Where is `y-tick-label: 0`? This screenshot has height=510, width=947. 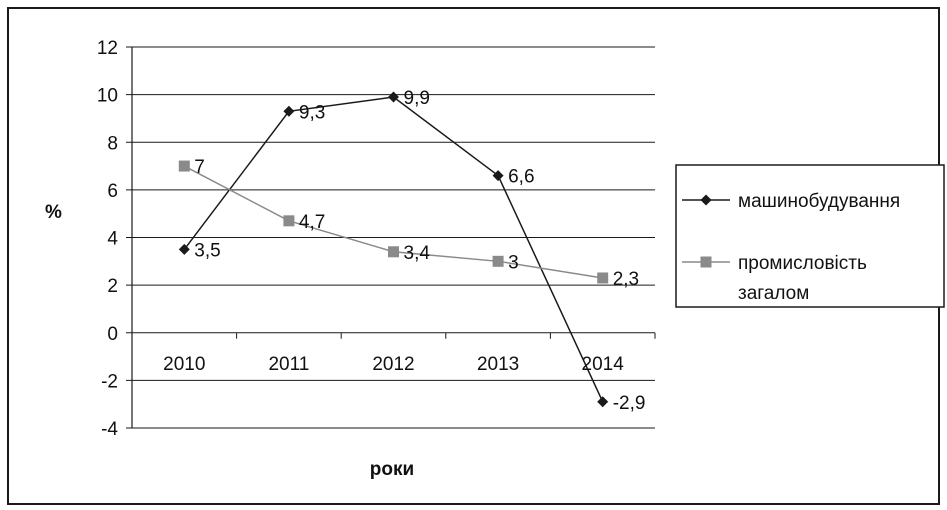
y-tick-label: 0 is located at coordinates (112, 334).